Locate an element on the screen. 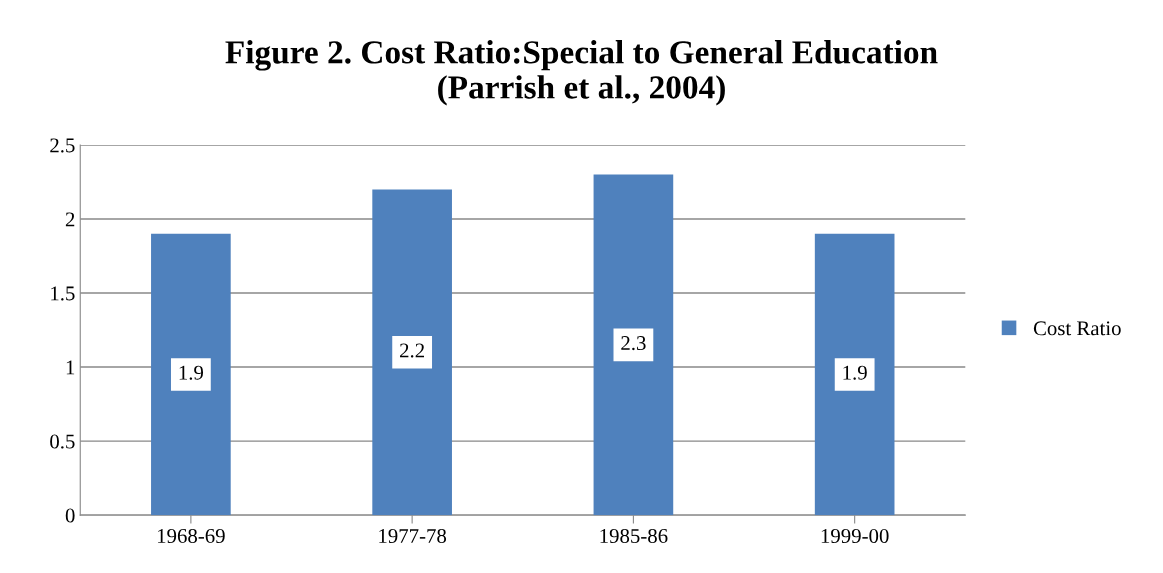  y-tick-label: 1 is located at coordinates (70, 367).